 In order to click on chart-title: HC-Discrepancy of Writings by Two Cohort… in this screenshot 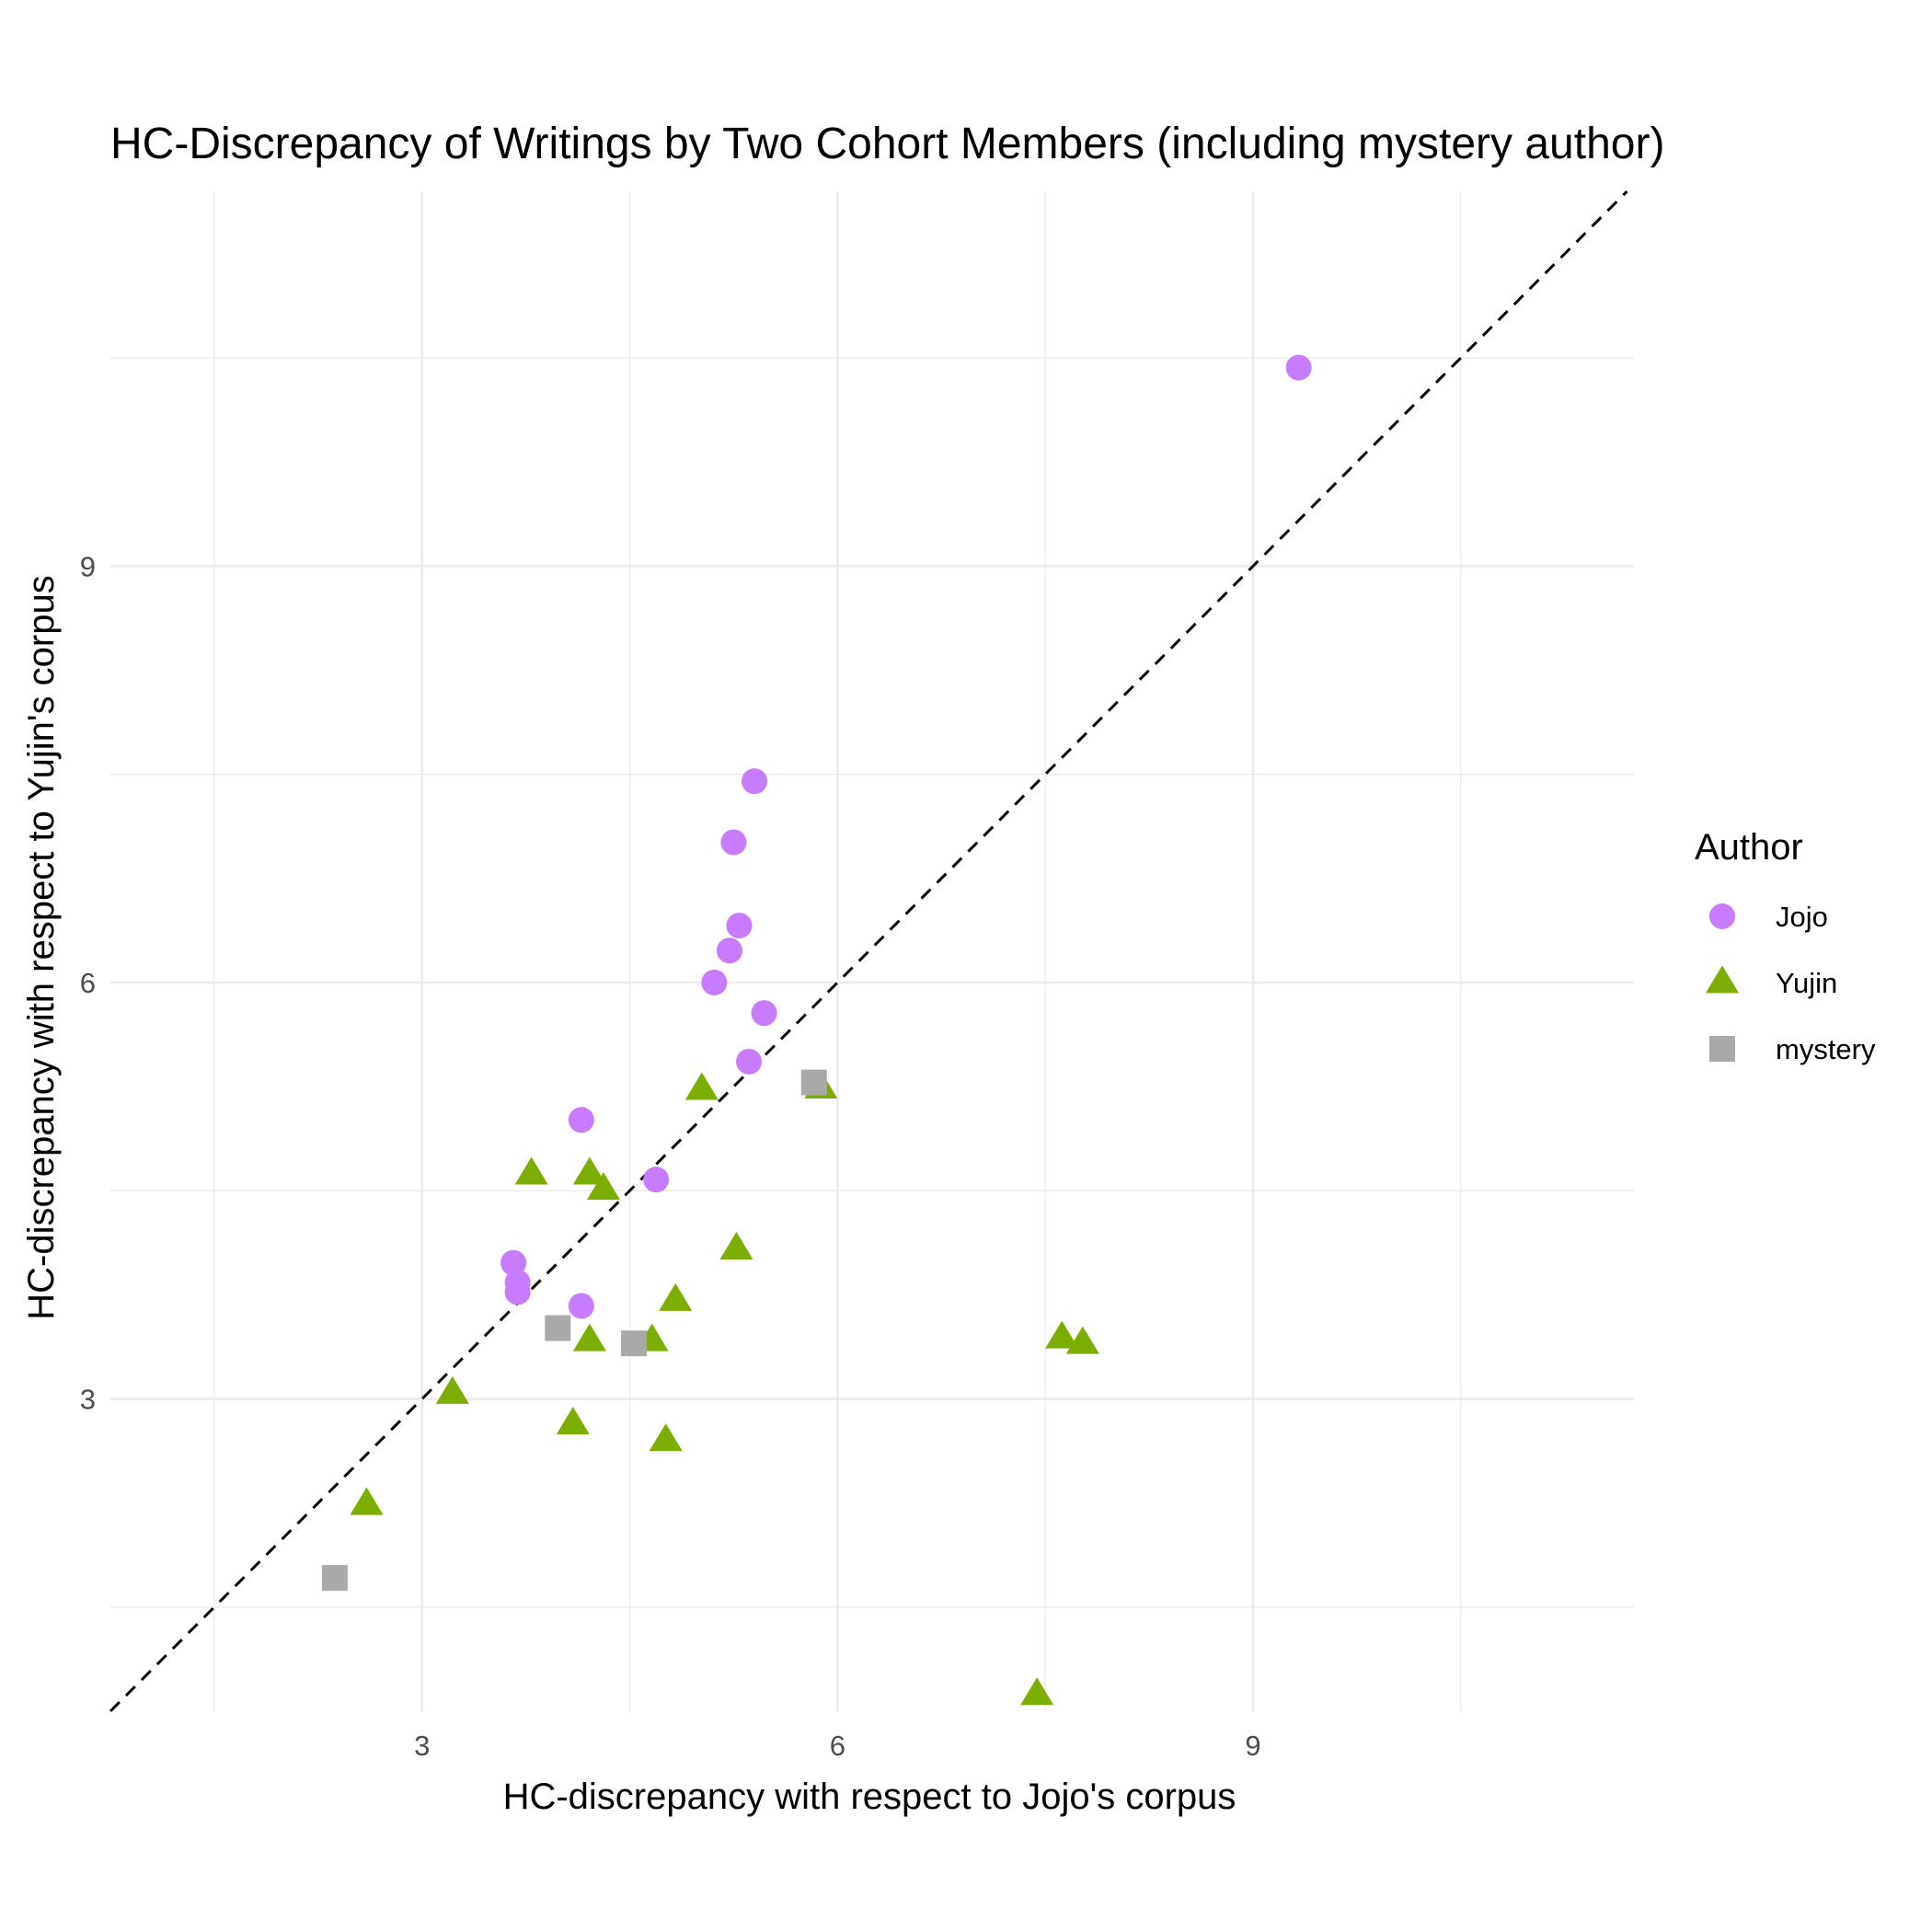, I will do `click(887, 144)`.